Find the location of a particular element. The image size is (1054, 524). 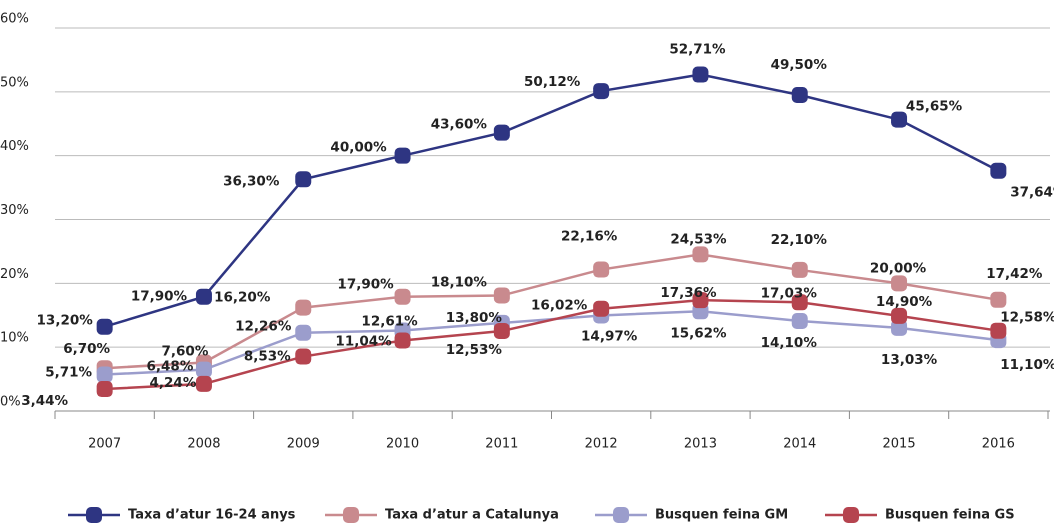

value-label: 17,36% is located at coordinates (688, 293).